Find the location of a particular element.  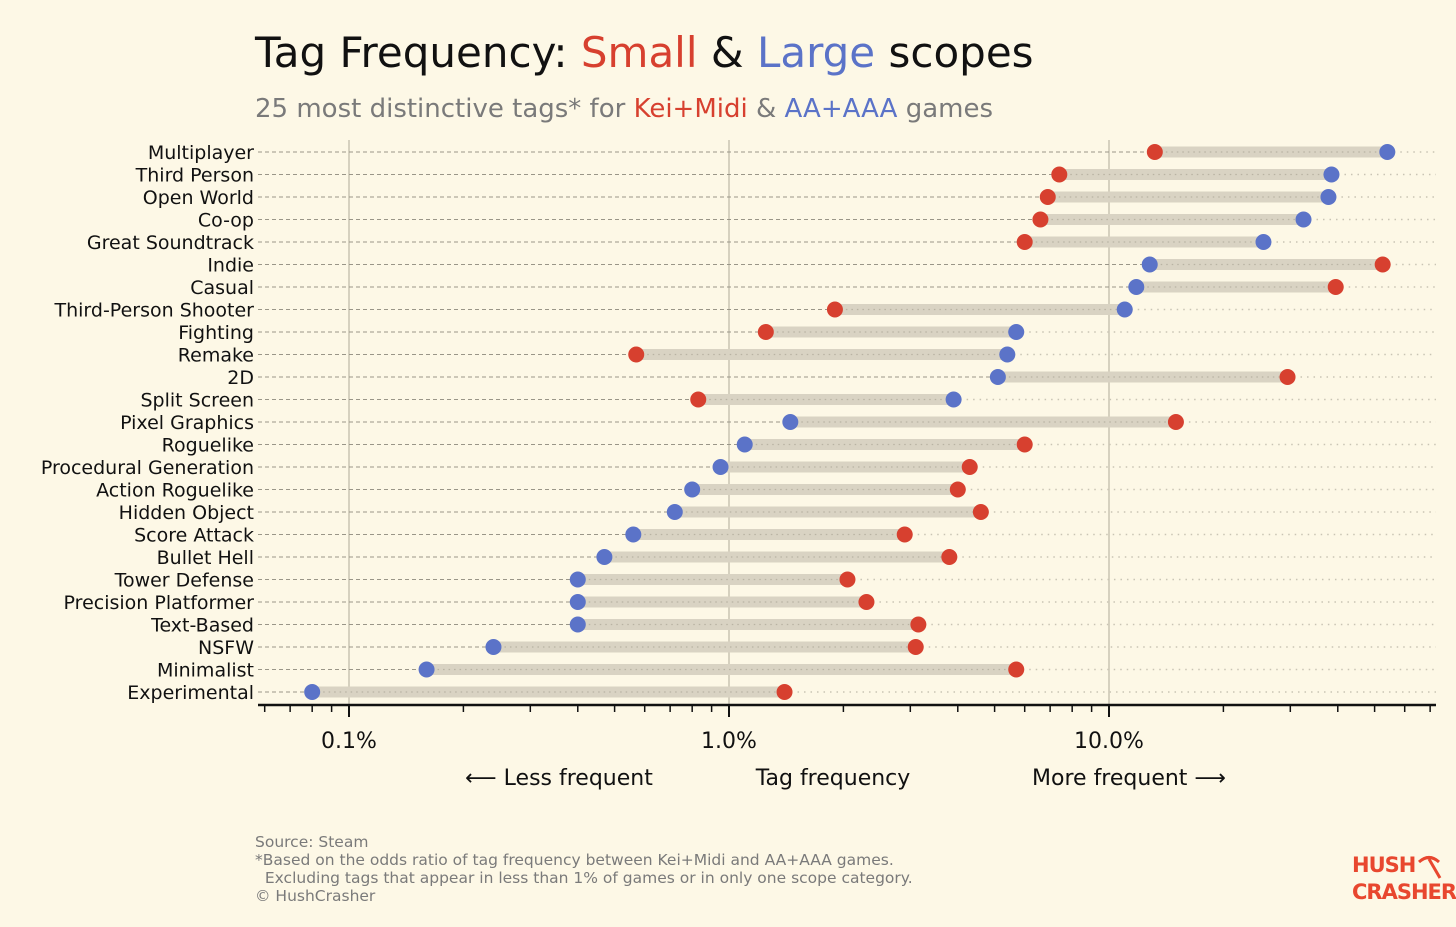

tag-label: Split Screen is located at coordinates (198, 401).